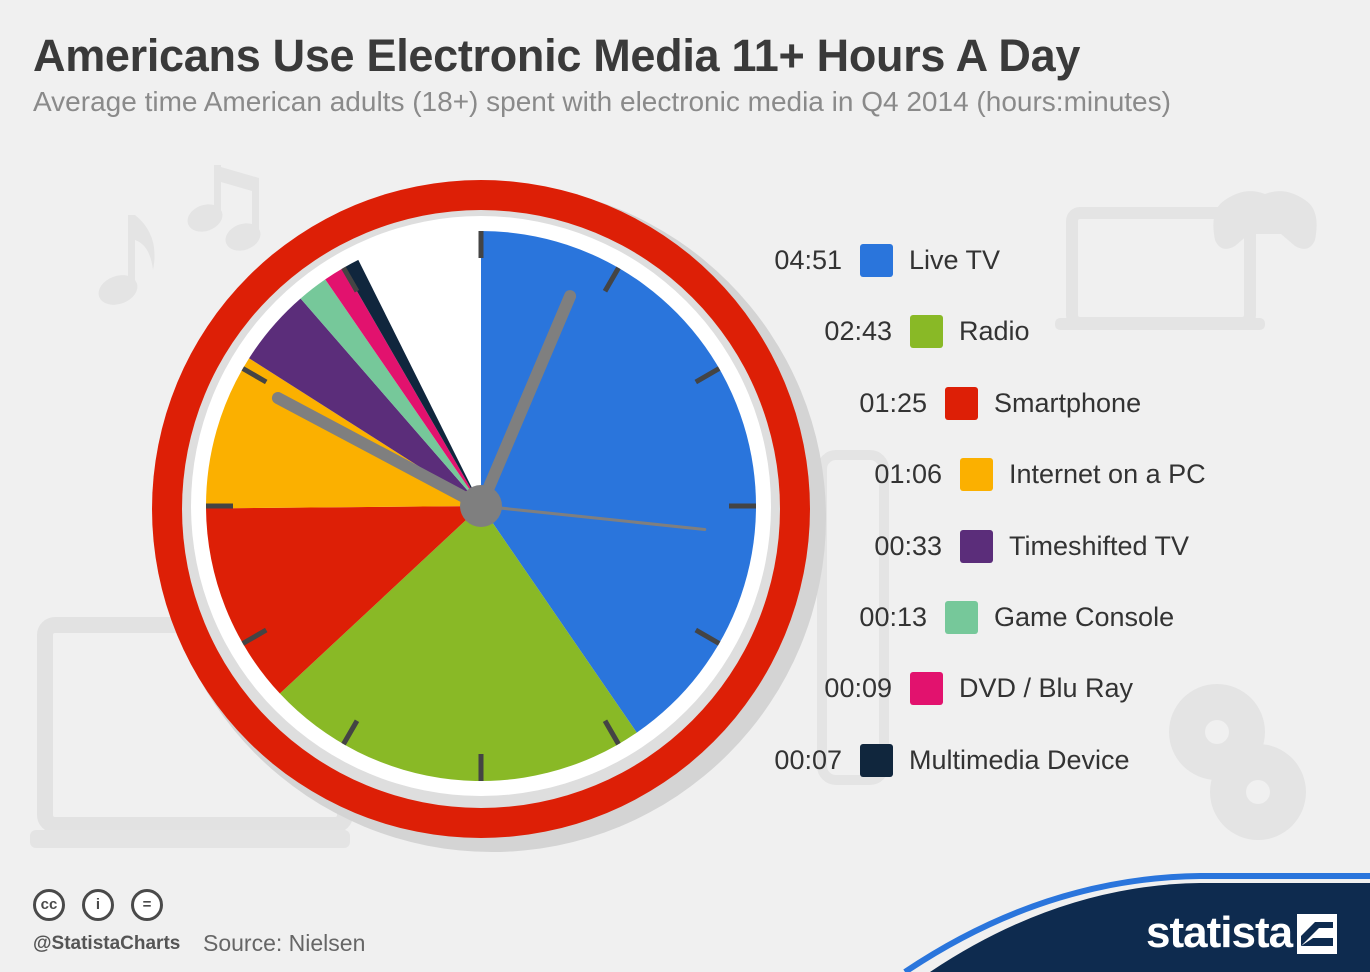 The image size is (1370, 972). Describe the element at coordinates (412, 382) in the screenshot. I see `pie-slice-multimedia-device` at that location.